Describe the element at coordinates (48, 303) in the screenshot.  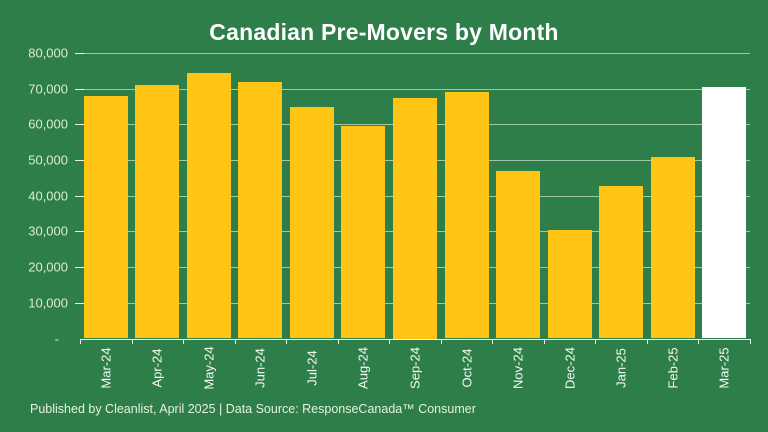
I see `y-tick-label: 10,000` at that location.